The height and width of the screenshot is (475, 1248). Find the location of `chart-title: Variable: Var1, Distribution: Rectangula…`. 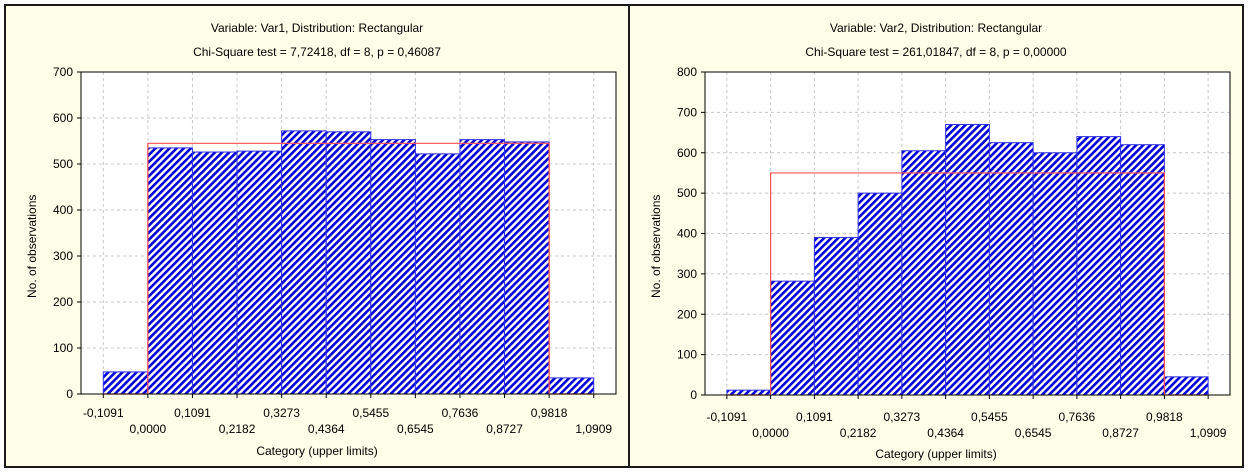

chart-title: Variable: Var1, Distribution: Rectangula… is located at coordinates (317, 28).